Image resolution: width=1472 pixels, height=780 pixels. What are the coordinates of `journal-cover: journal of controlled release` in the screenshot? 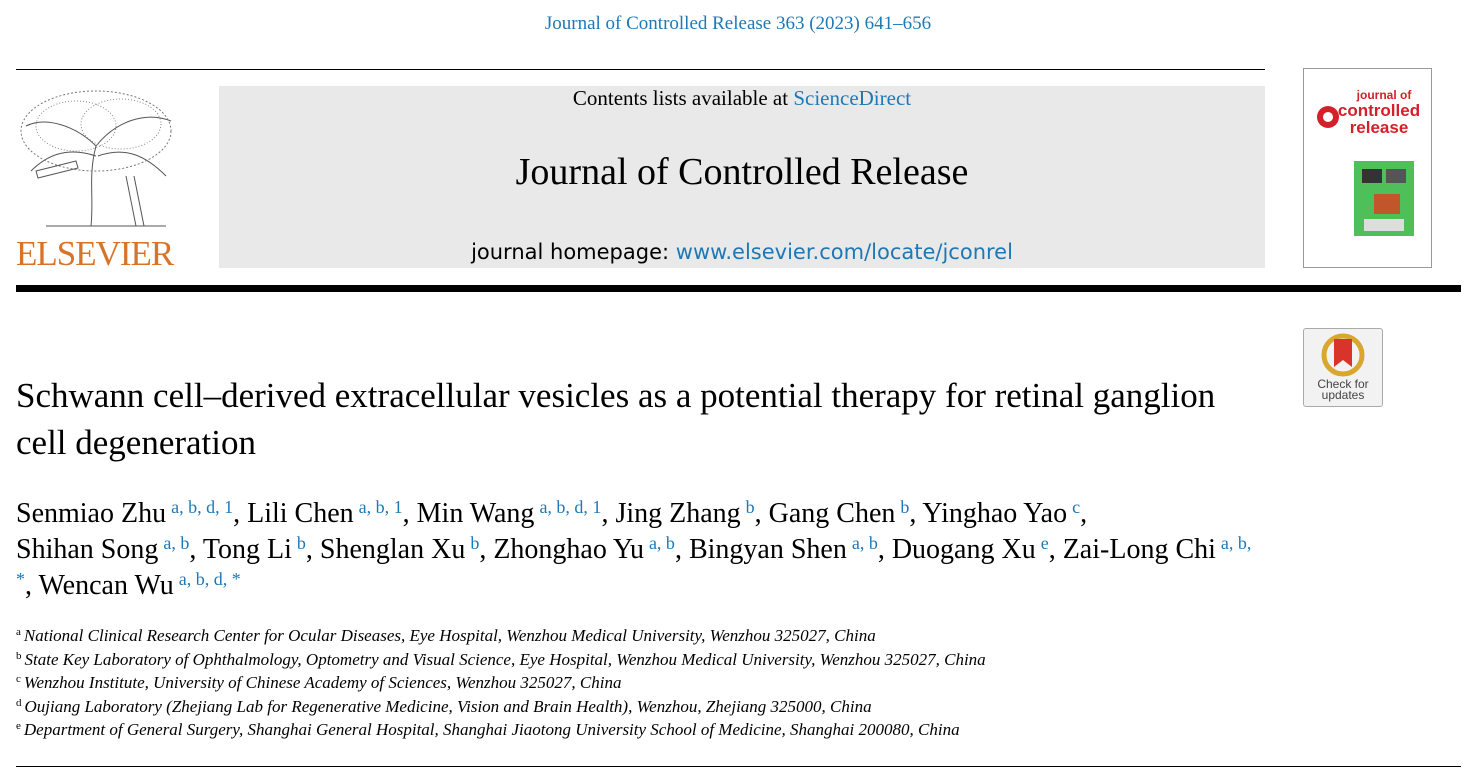 It's located at (1367, 168).